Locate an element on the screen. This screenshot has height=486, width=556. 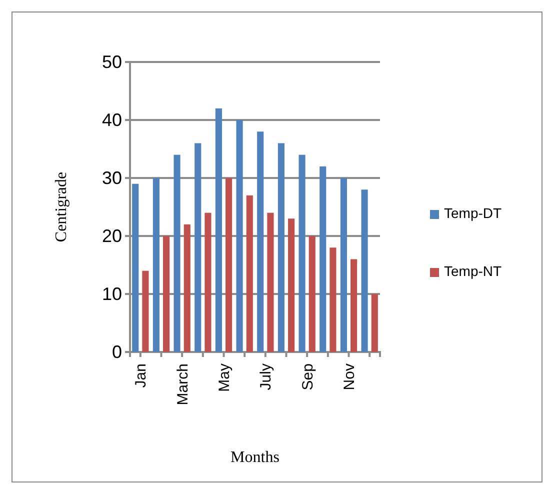
legend-label: Temp-DT is located at coordinates (473, 213).